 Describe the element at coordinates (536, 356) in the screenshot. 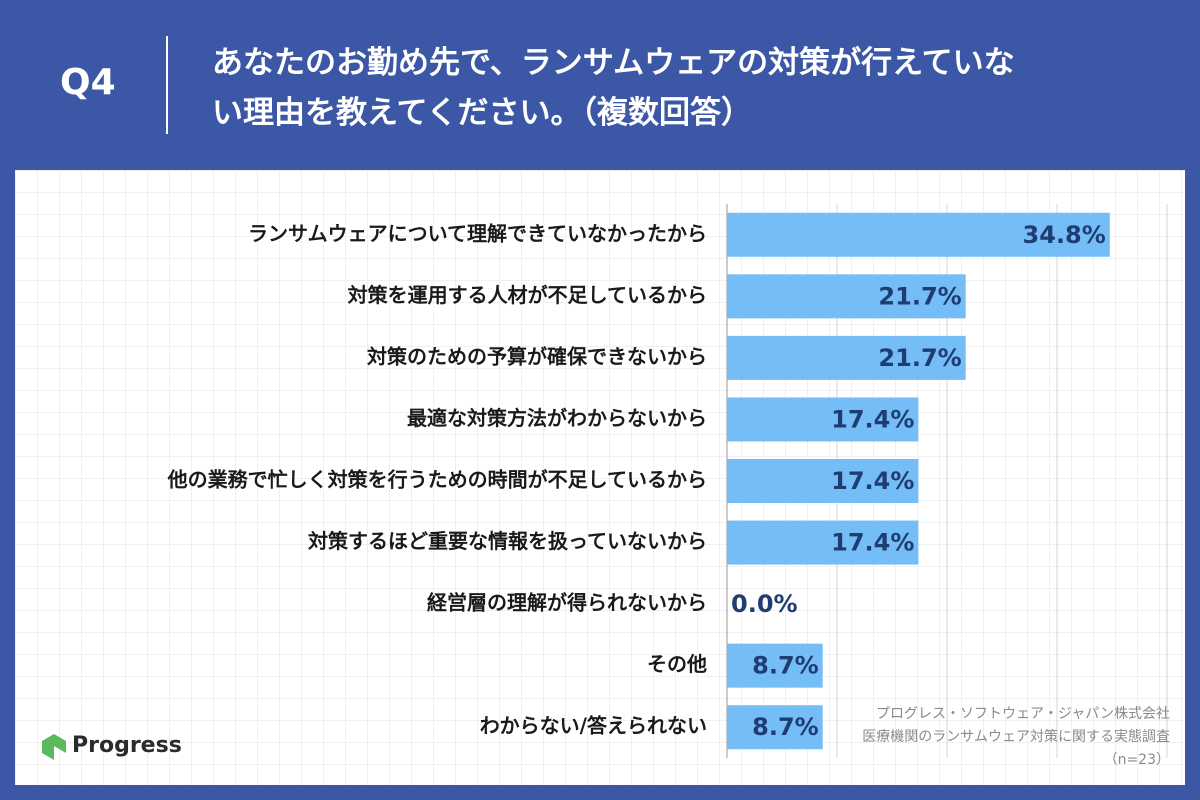

I see `category-label: 対策のための予算が確保できないから` at that location.